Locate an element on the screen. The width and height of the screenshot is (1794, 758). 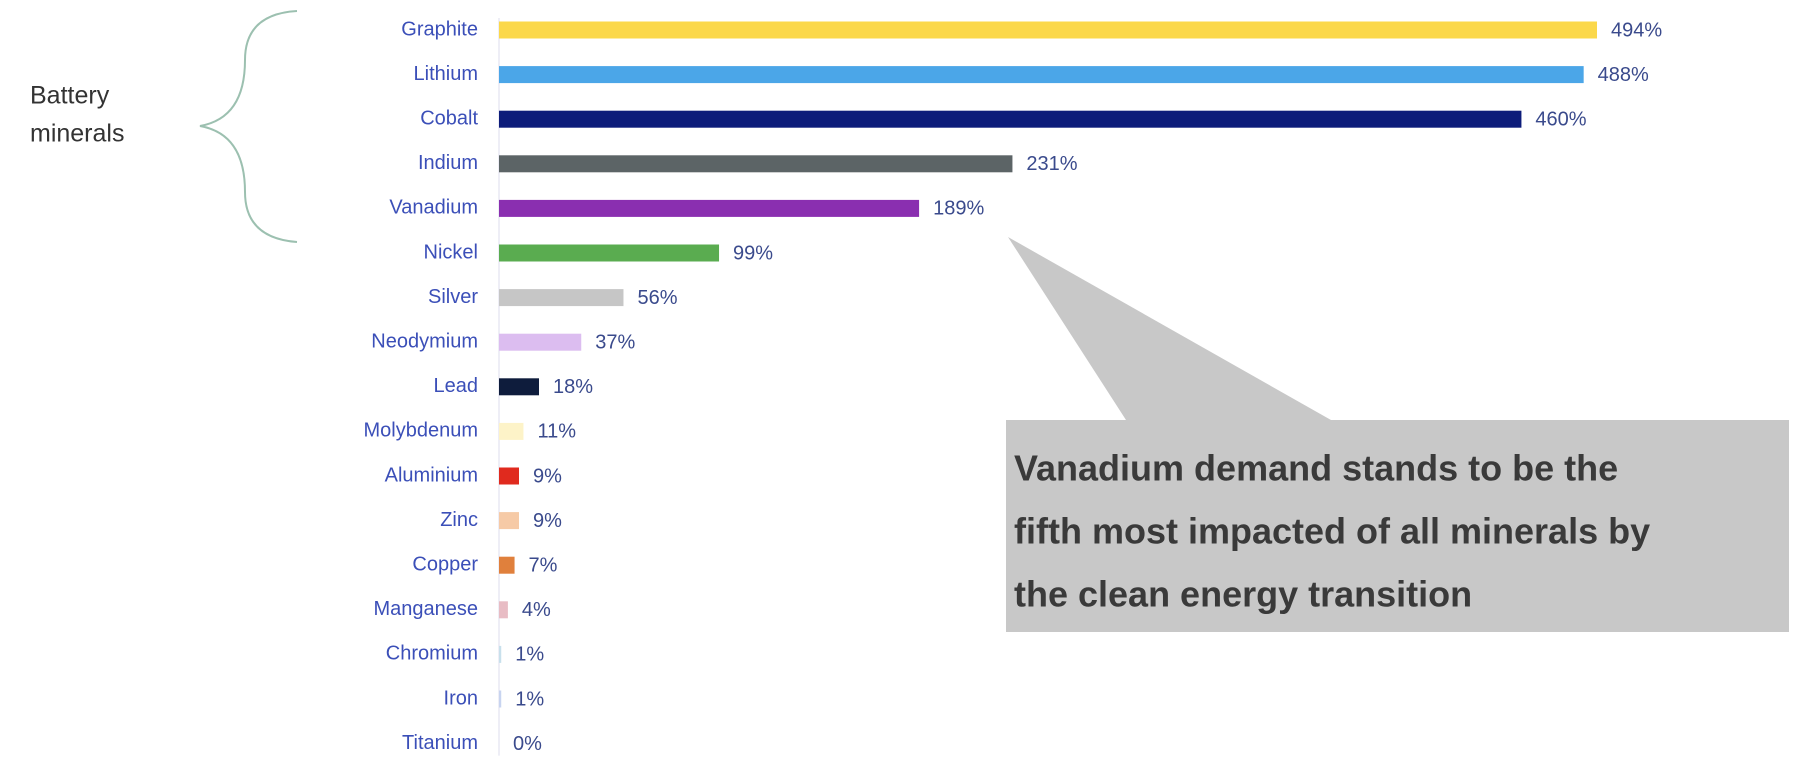
value-label: 494% is located at coordinates (1636, 30).